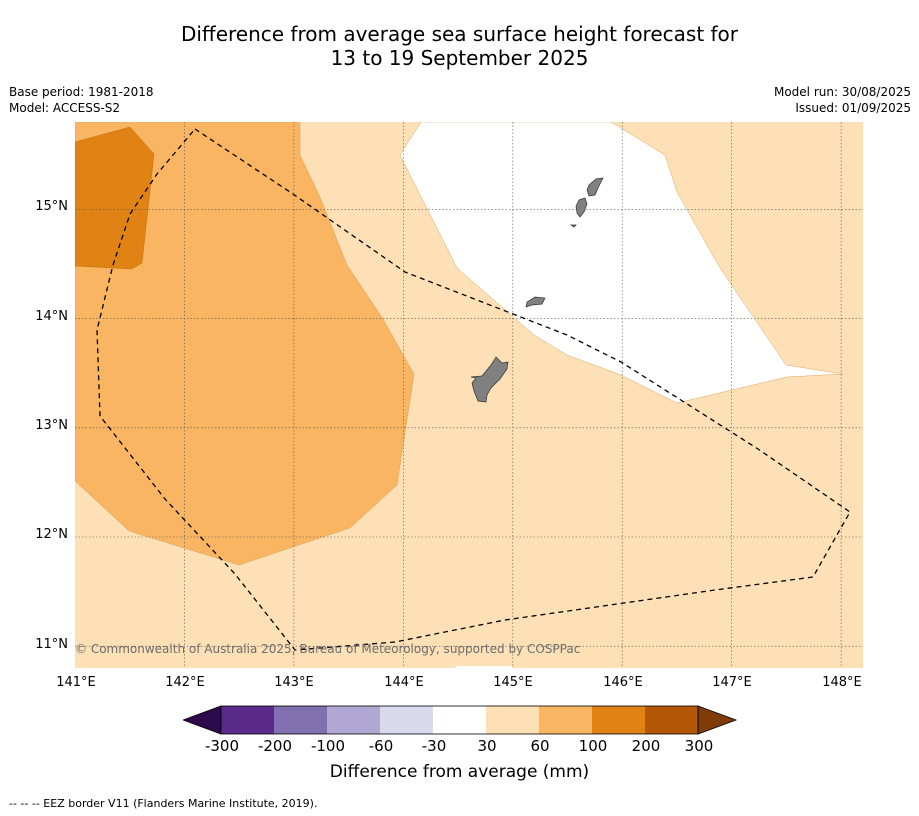 This screenshot has height=816, width=919. I want to click on lon-label-145e: 145°E, so click(513, 682).